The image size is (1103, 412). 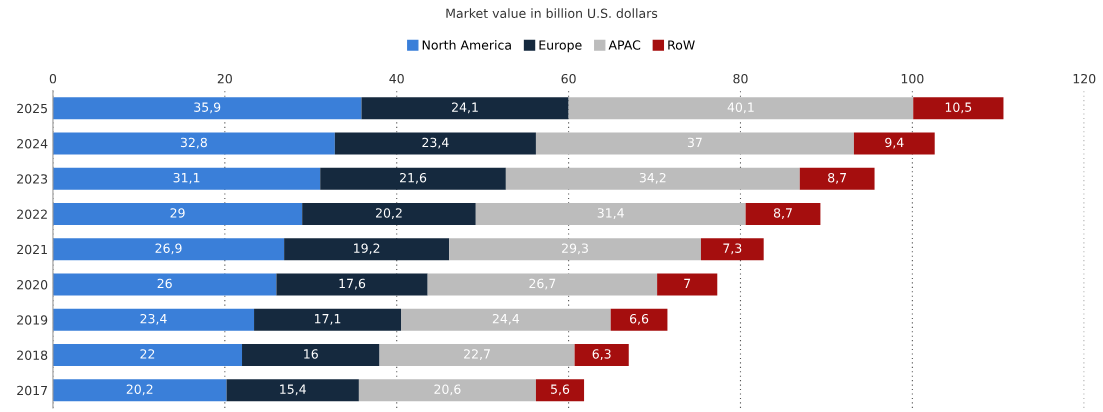 I want to click on data-label: 19,2, so click(x=367, y=249).